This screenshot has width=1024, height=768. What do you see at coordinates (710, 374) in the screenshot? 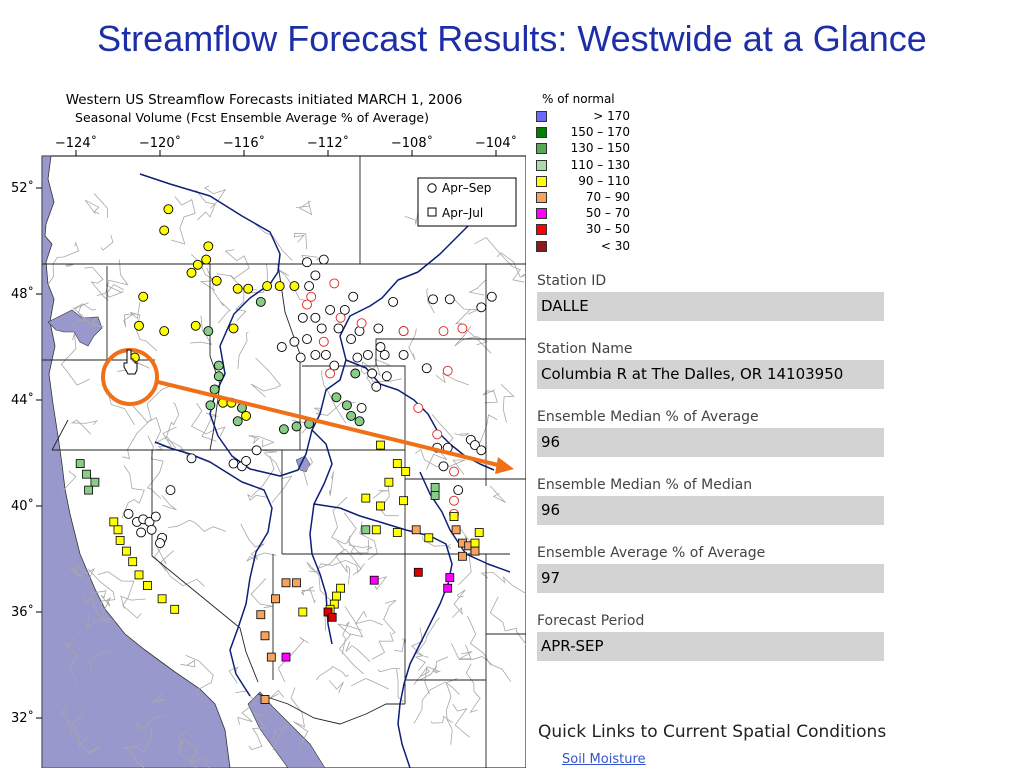
I see `station-name-field: Columbia R at The Dalles, OR 14103950` at bounding box center [710, 374].